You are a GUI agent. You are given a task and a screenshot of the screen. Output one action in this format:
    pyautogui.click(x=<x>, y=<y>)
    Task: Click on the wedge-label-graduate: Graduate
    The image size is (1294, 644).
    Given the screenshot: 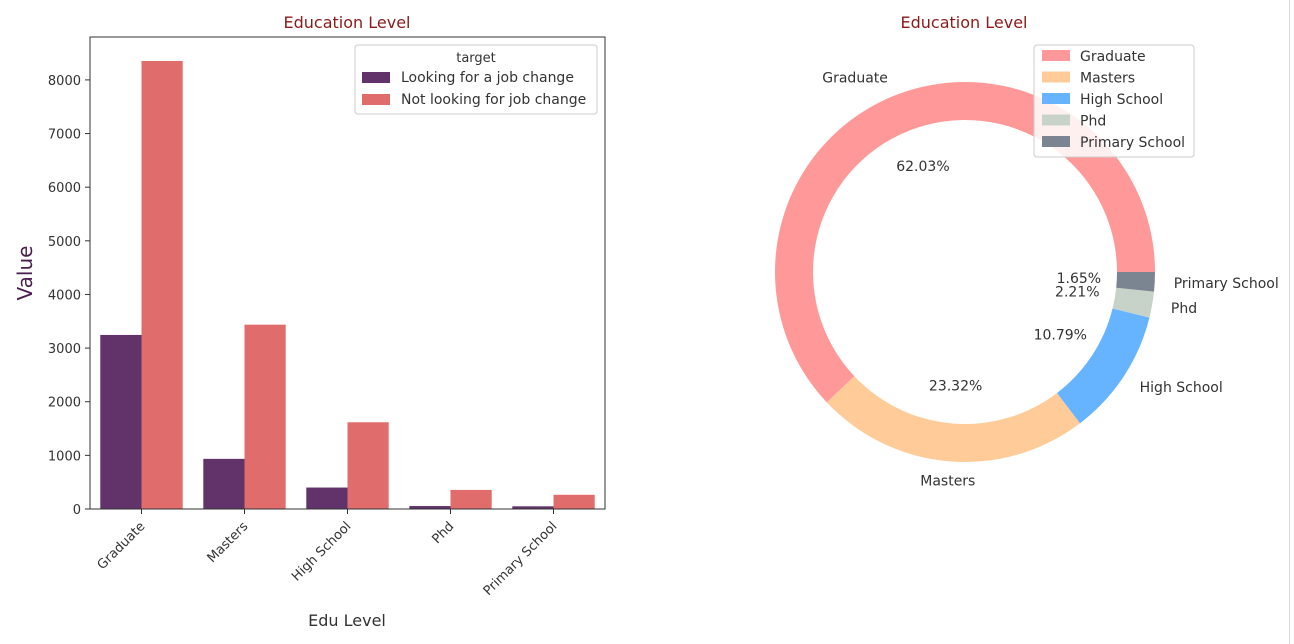 What is the action you would take?
    pyautogui.click(x=855, y=79)
    